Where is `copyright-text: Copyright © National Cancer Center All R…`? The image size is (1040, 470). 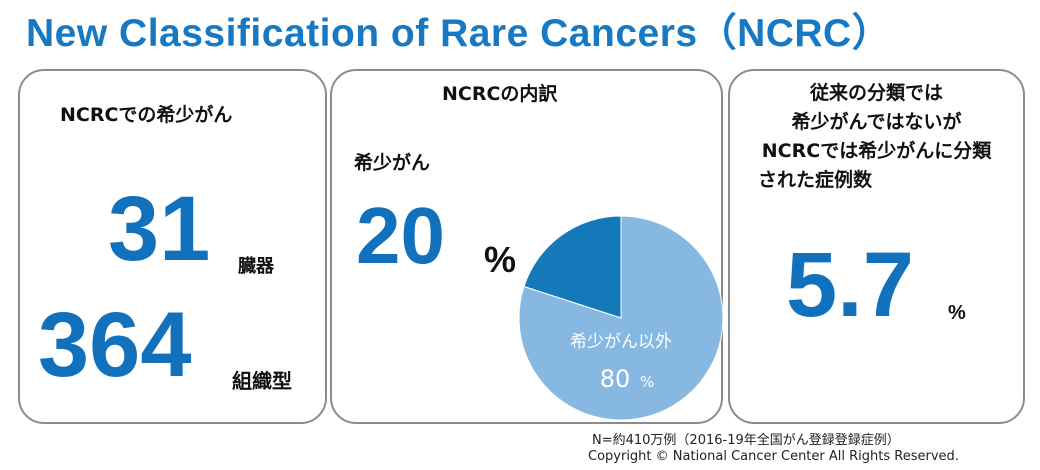 copyright-text: Copyright © National Cancer Center All R… is located at coordinates (773, 456).